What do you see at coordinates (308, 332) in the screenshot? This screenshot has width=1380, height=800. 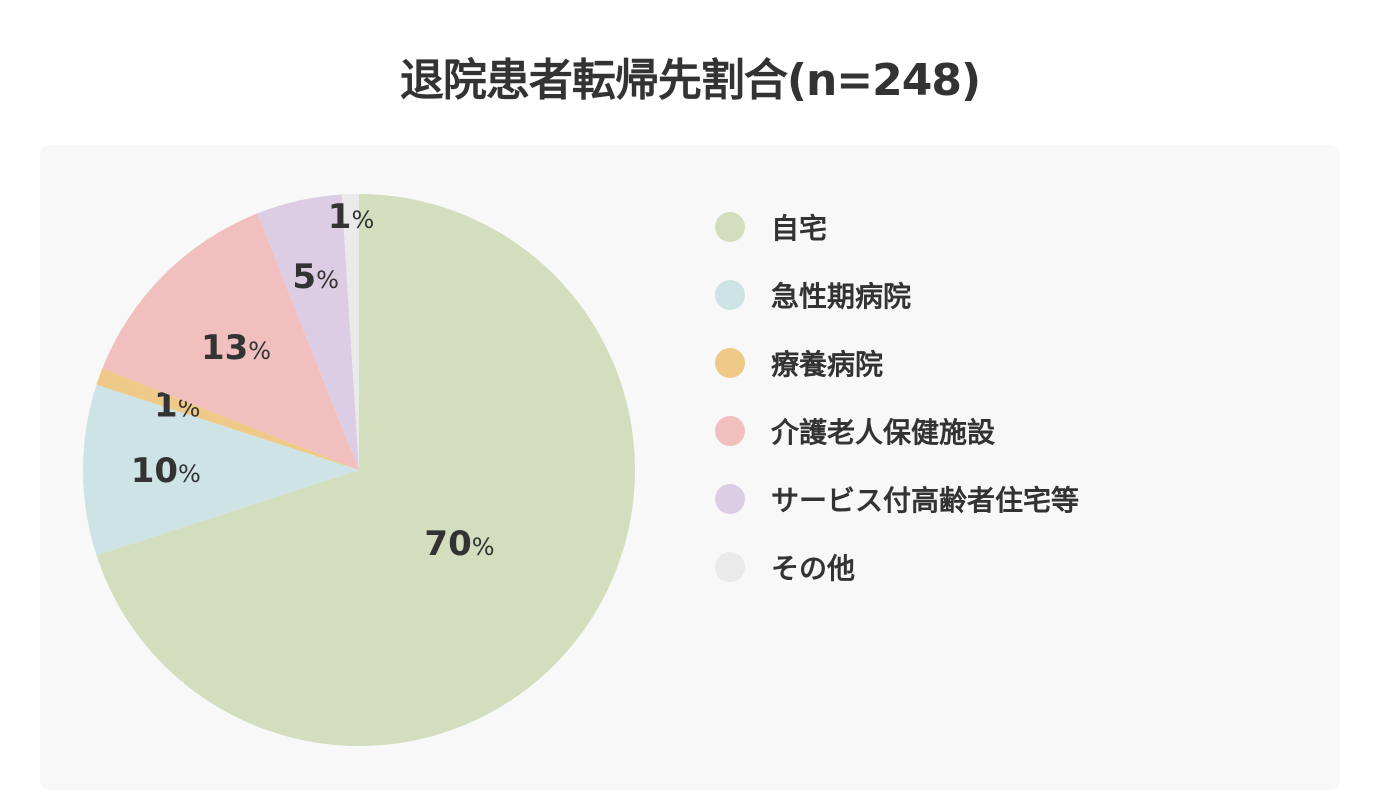 I see `pie-slice-elderly-housing` at bounding box center [308, 332].